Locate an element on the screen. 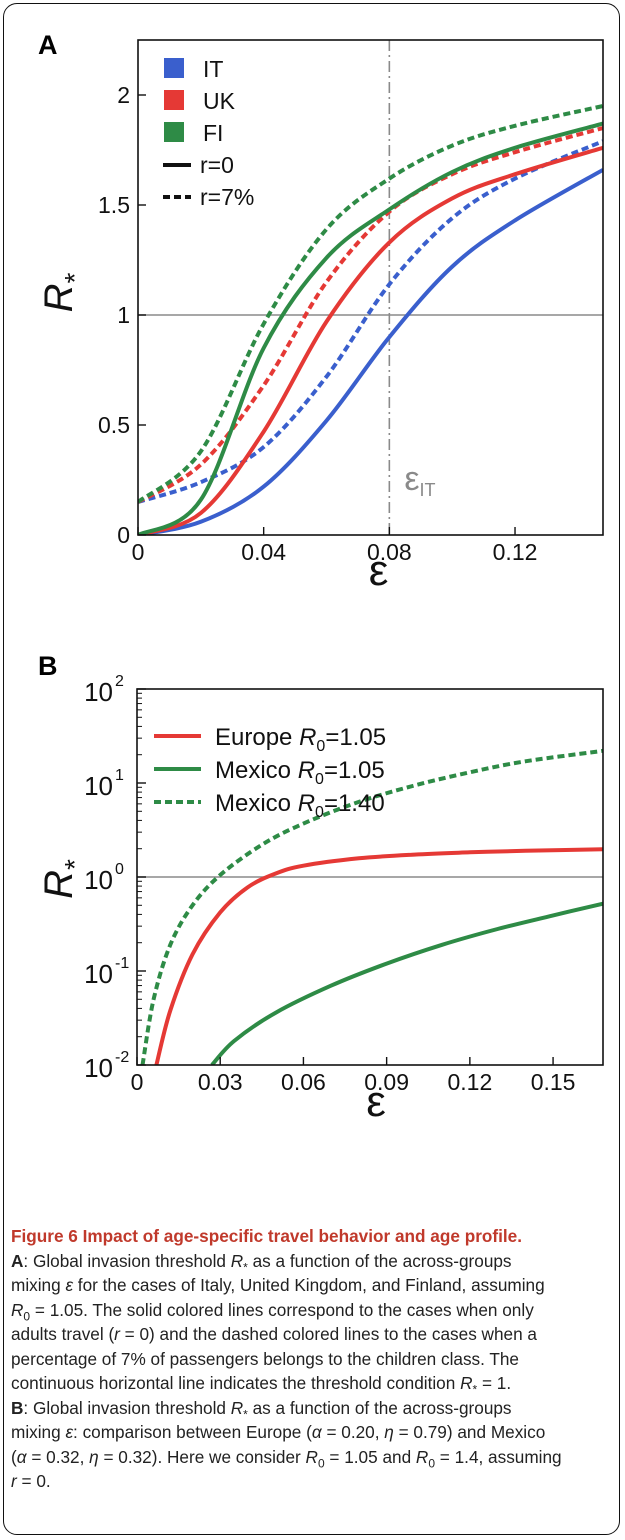  y-tick-label: 0 is located at coordinates (123, 535).